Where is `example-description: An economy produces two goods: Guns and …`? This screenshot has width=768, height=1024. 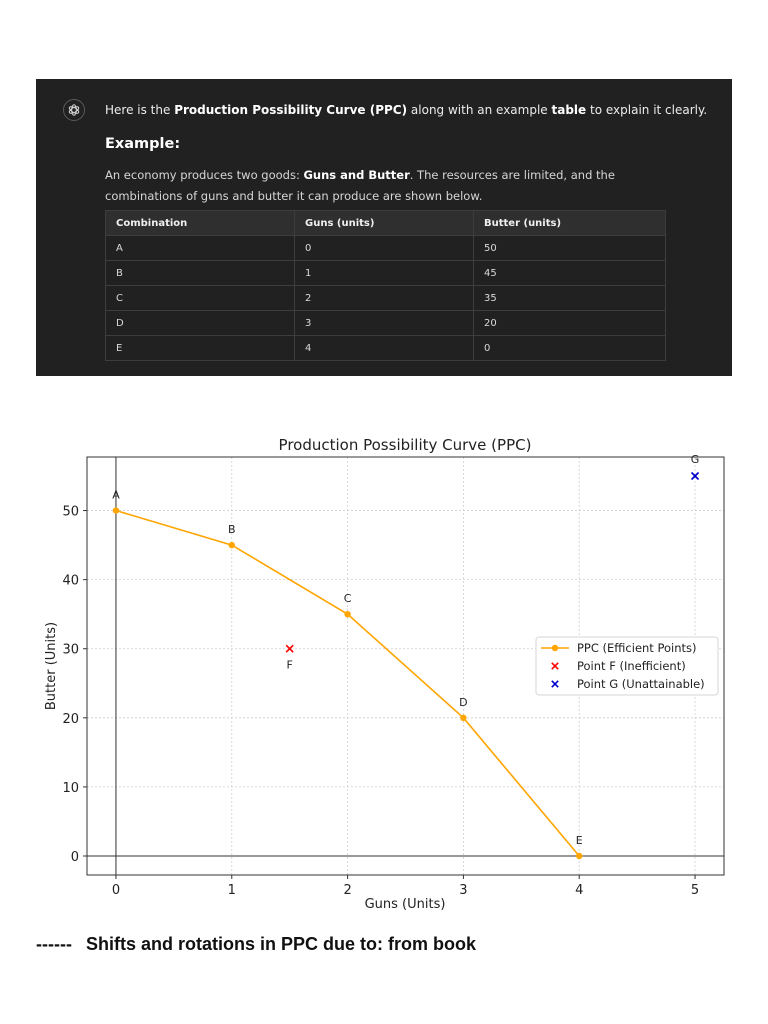
example-description: An economy produces two goods: Guns and … is located at coordinates (395, 186).